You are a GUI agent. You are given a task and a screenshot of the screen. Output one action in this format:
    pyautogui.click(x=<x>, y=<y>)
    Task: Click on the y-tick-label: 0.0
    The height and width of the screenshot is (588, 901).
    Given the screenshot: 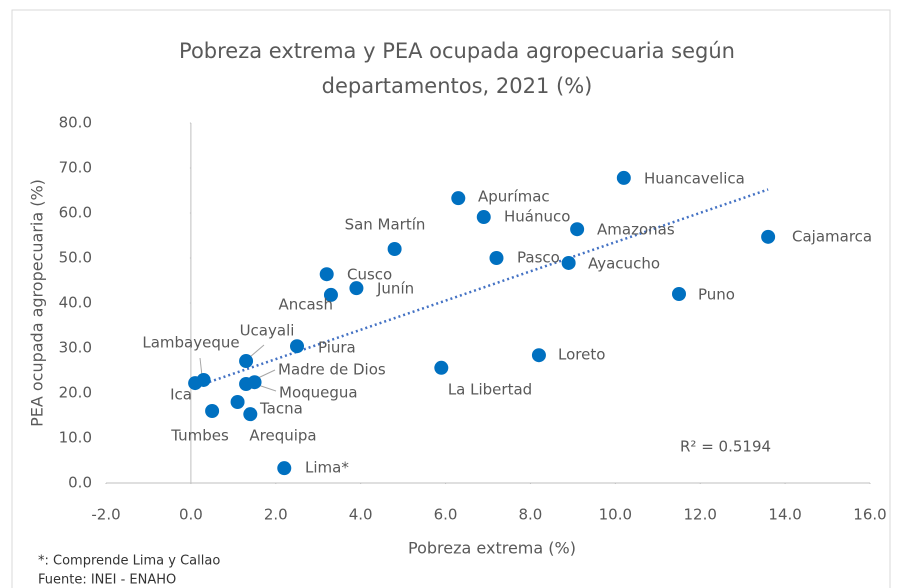 What is the action you would take?
    pyautogui.click(x=80, y=483)
    